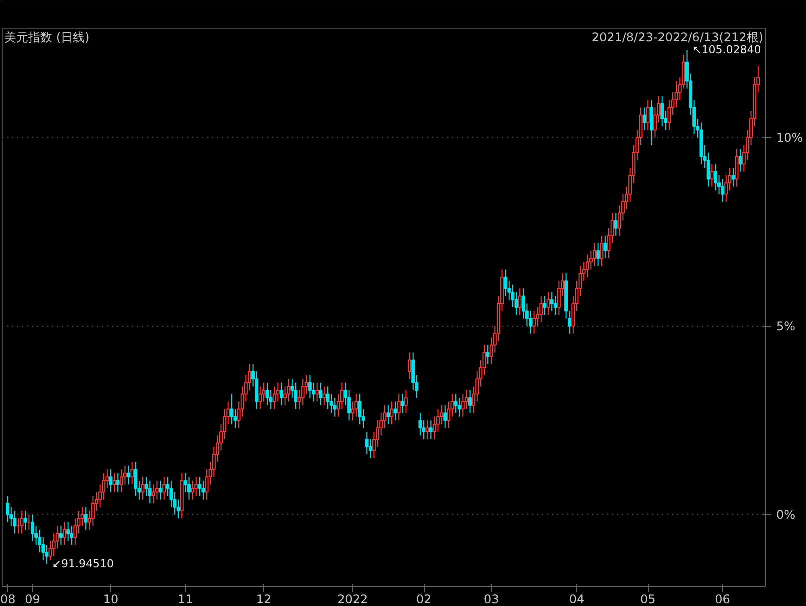 This screenshot has width=806, height=606. Describe the element at coordinates (47, 37) in the screenshot. I see `chart-title: 美元指数 (日线)` at that location.